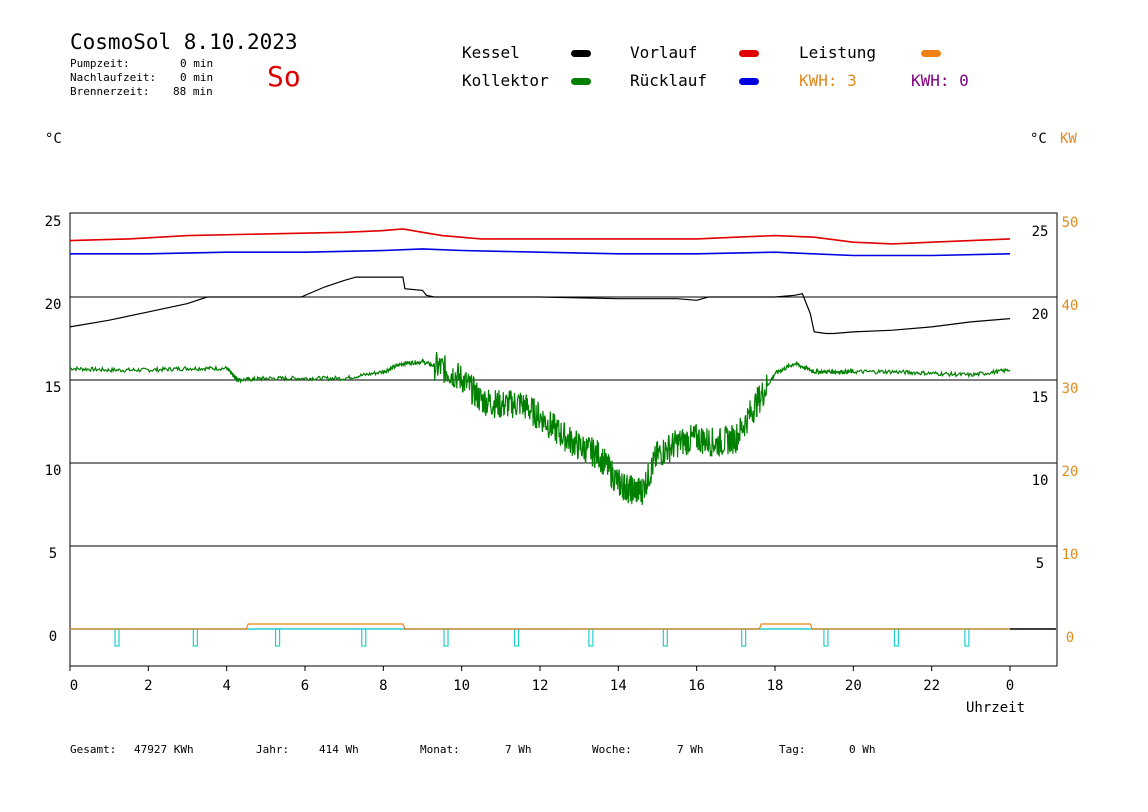  Describe the element at coordinates (53, 222) in the screenshot. I see `y-tick-left: 25` at that location.